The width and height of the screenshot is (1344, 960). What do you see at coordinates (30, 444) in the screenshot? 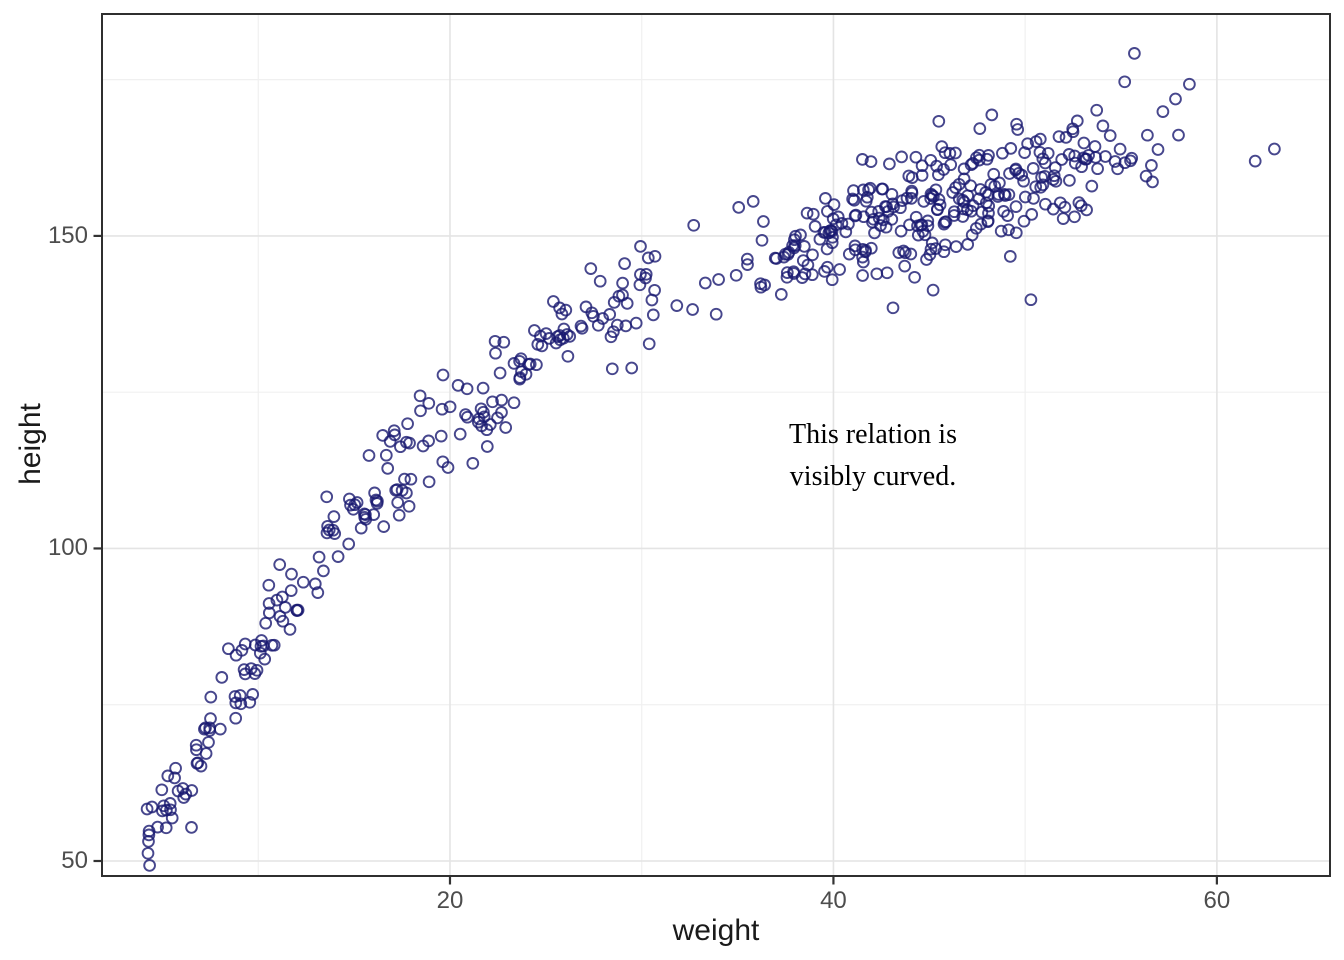
I see `y-axis-title: height` at bounding box center [30, 444].